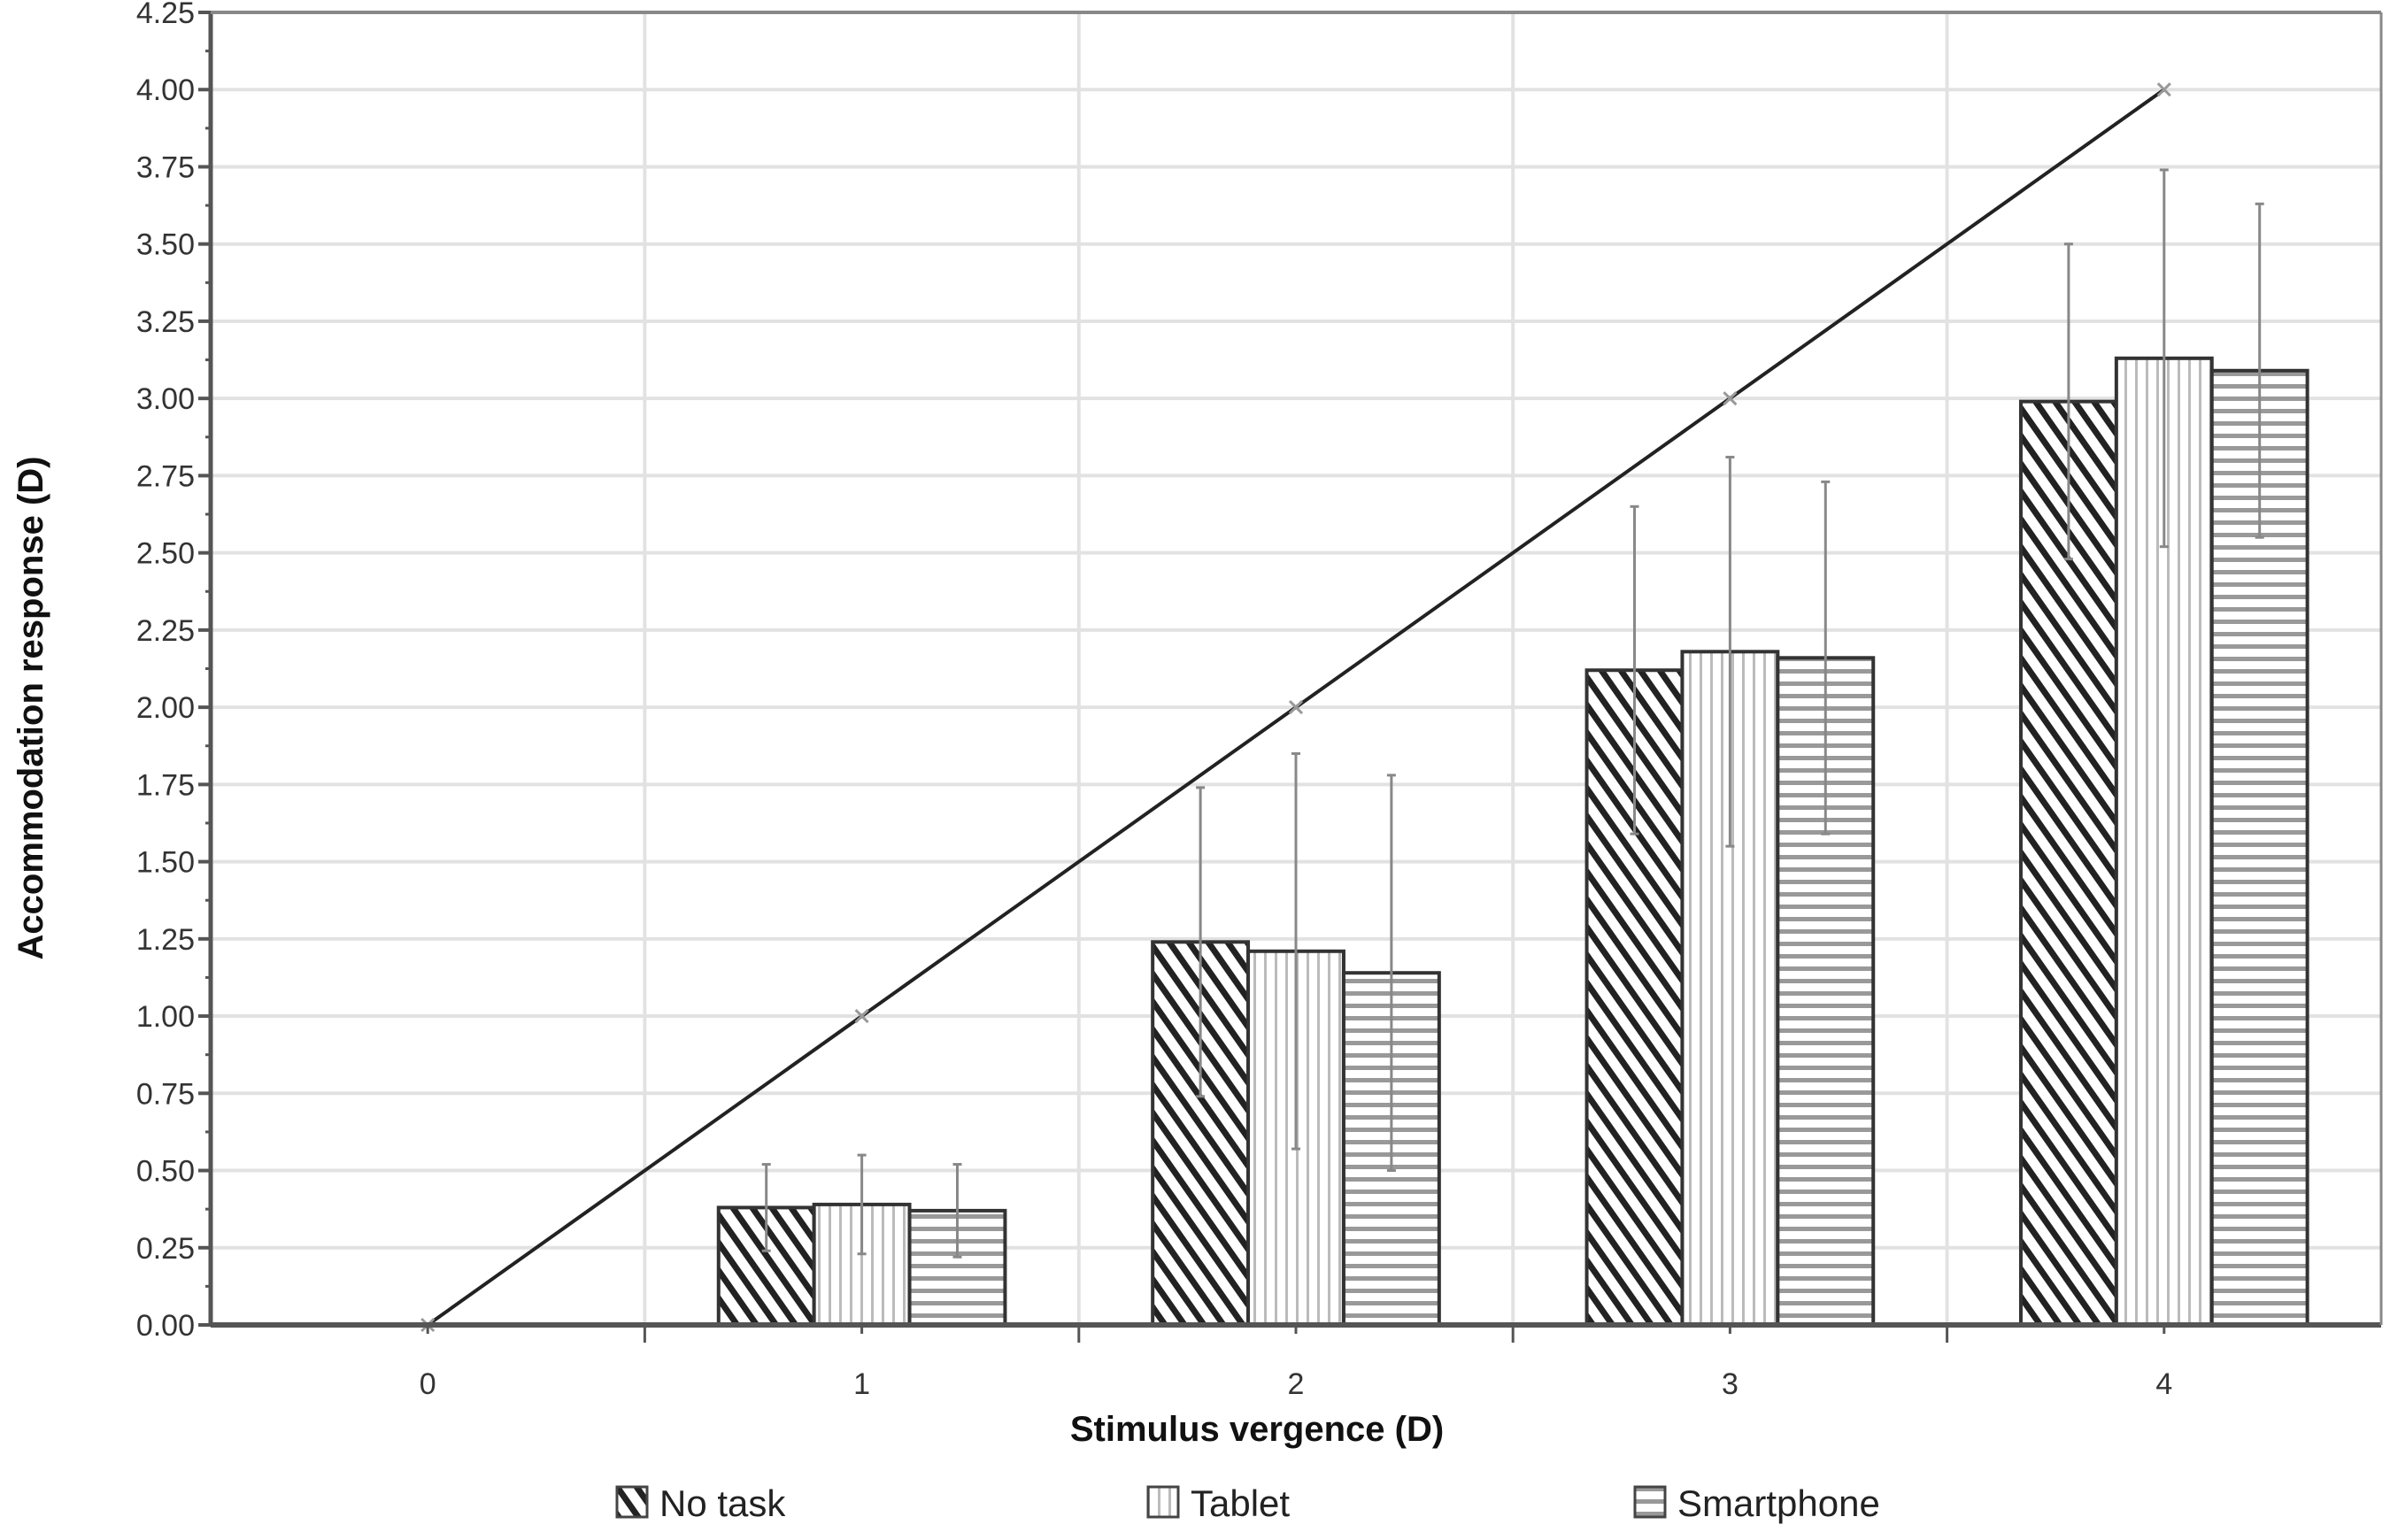  Describe the element at coordinates (1778, 1503) in the screenshot. I see `legend-label-smartphone: Smartphone` at that location.